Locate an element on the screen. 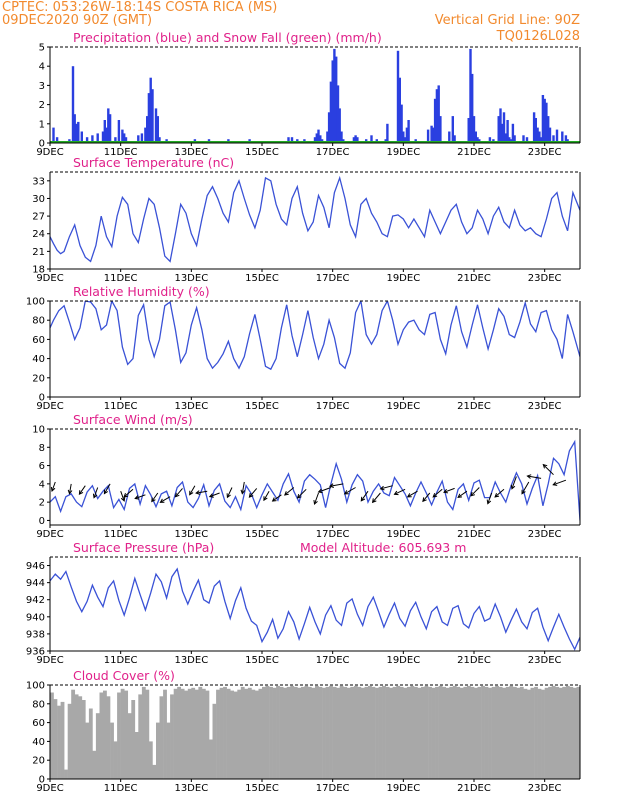  humidity-ytick-label: 20 is located at coordinates (38, 378).